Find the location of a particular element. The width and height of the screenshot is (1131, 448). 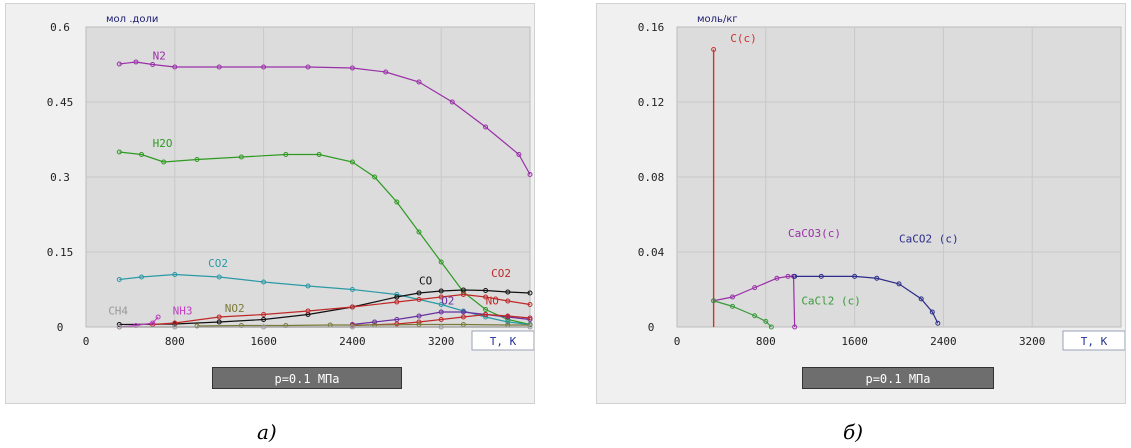

x-tick-label: 800 is located at coordinates (766, 341).